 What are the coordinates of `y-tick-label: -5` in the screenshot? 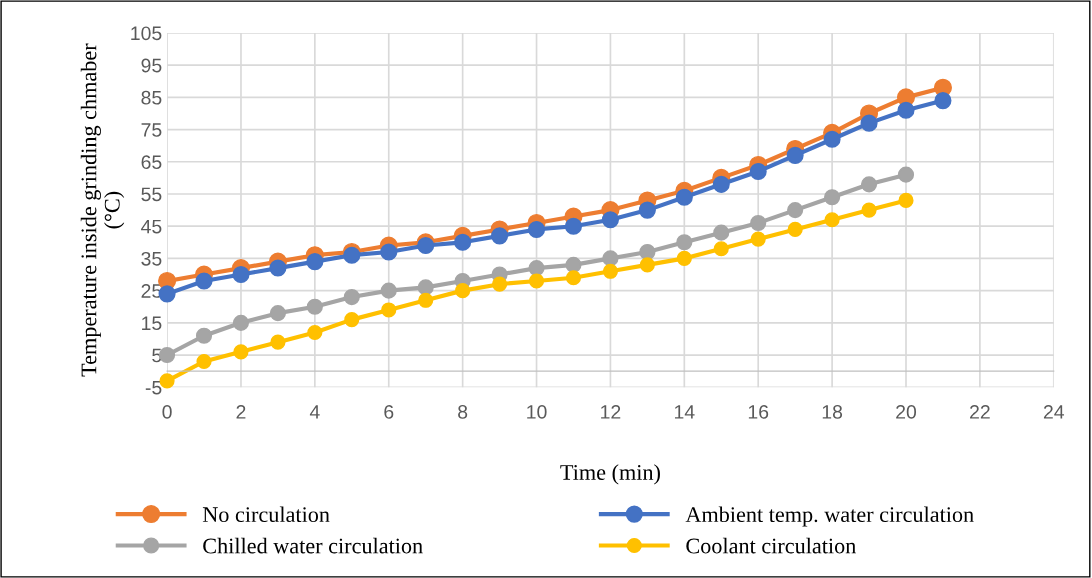 It's located at (153, 387).